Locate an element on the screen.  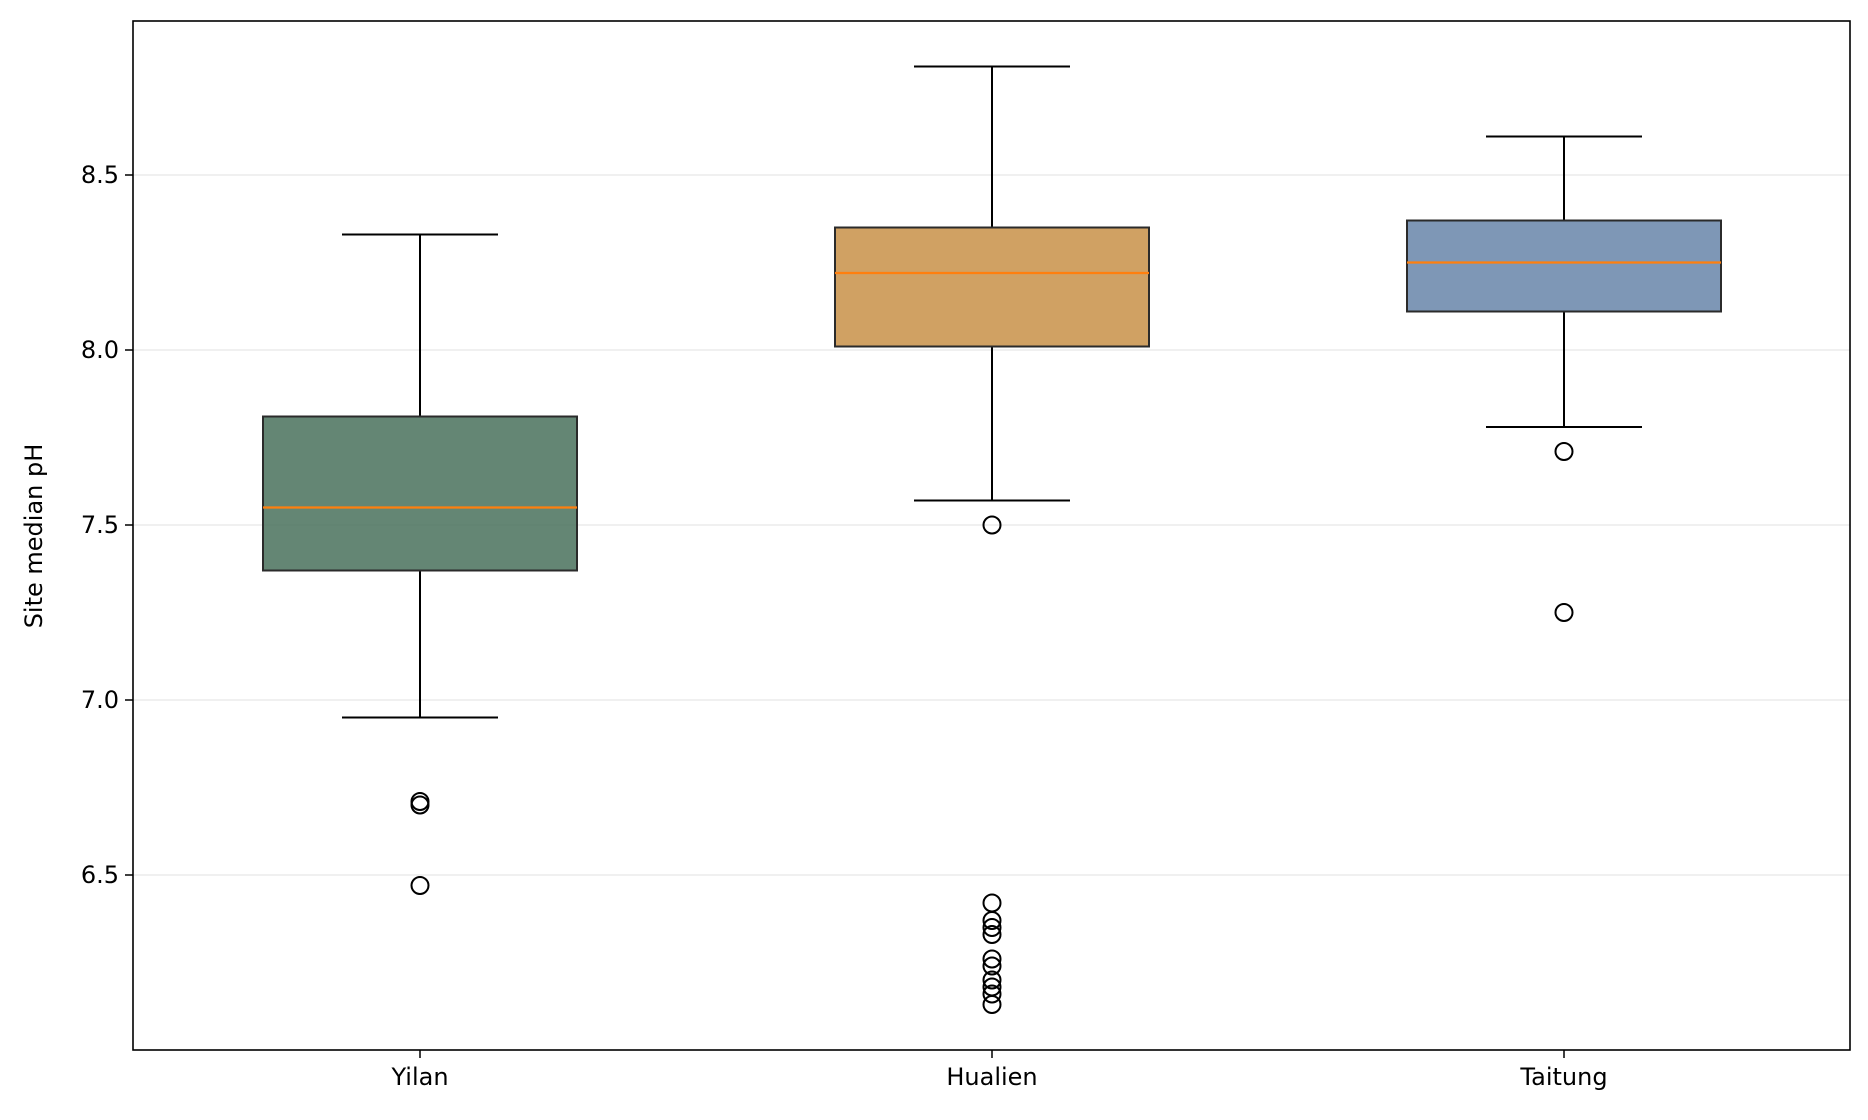
x-tick-label: Hualien is located at coordinates (991, 1077).